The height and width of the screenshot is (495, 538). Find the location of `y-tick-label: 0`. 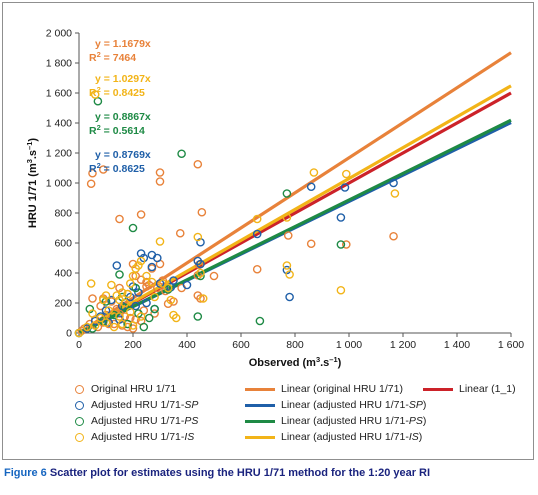

y-tick-label: 0 is located at coordinates (69, 334).